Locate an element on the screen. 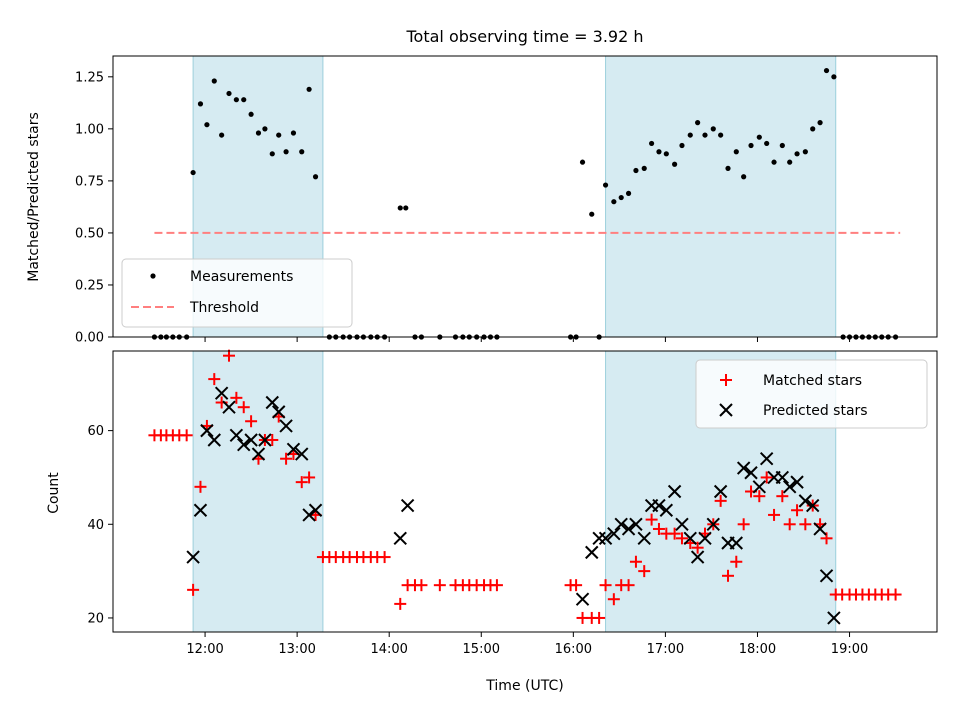  top-chart-title: Total observing time = 3.92 h is located at coordinates (524, 36).